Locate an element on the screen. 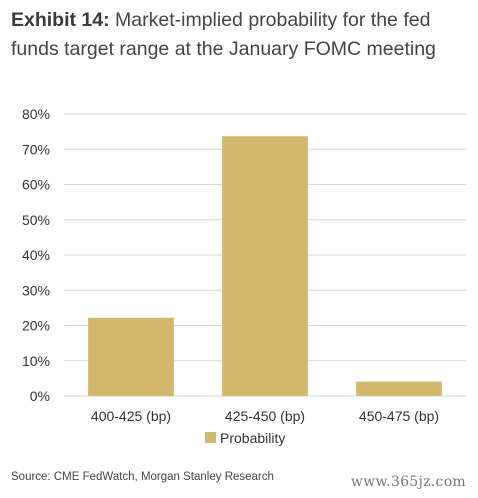 The width and height of the screenshot is (478, 498). y-tick-label: 0% is located at coordinates (40, 396).